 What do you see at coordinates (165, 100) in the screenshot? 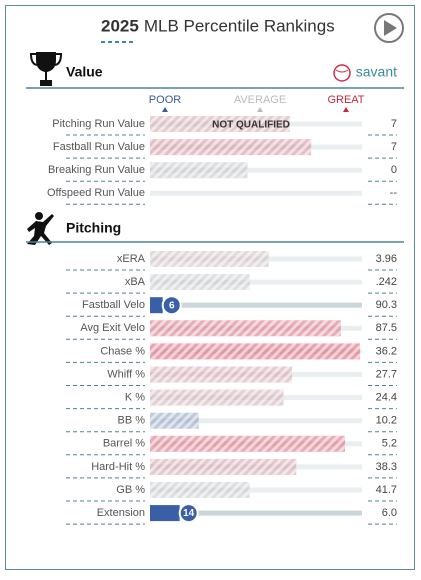
I see `legend-poor: POOR` at bounding box center [165, 100].